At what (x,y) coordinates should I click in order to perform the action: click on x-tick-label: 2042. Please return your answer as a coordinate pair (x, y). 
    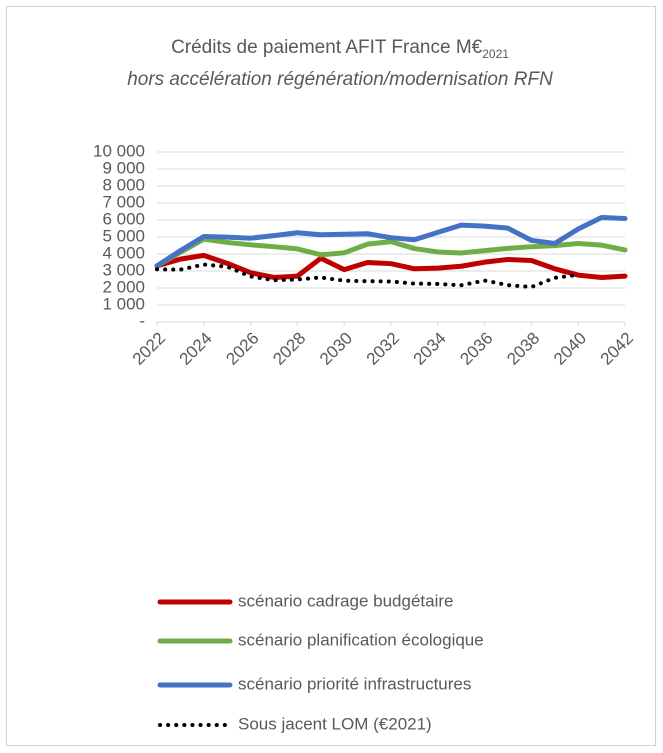
    Looking at the image, I should click on (617, 349).